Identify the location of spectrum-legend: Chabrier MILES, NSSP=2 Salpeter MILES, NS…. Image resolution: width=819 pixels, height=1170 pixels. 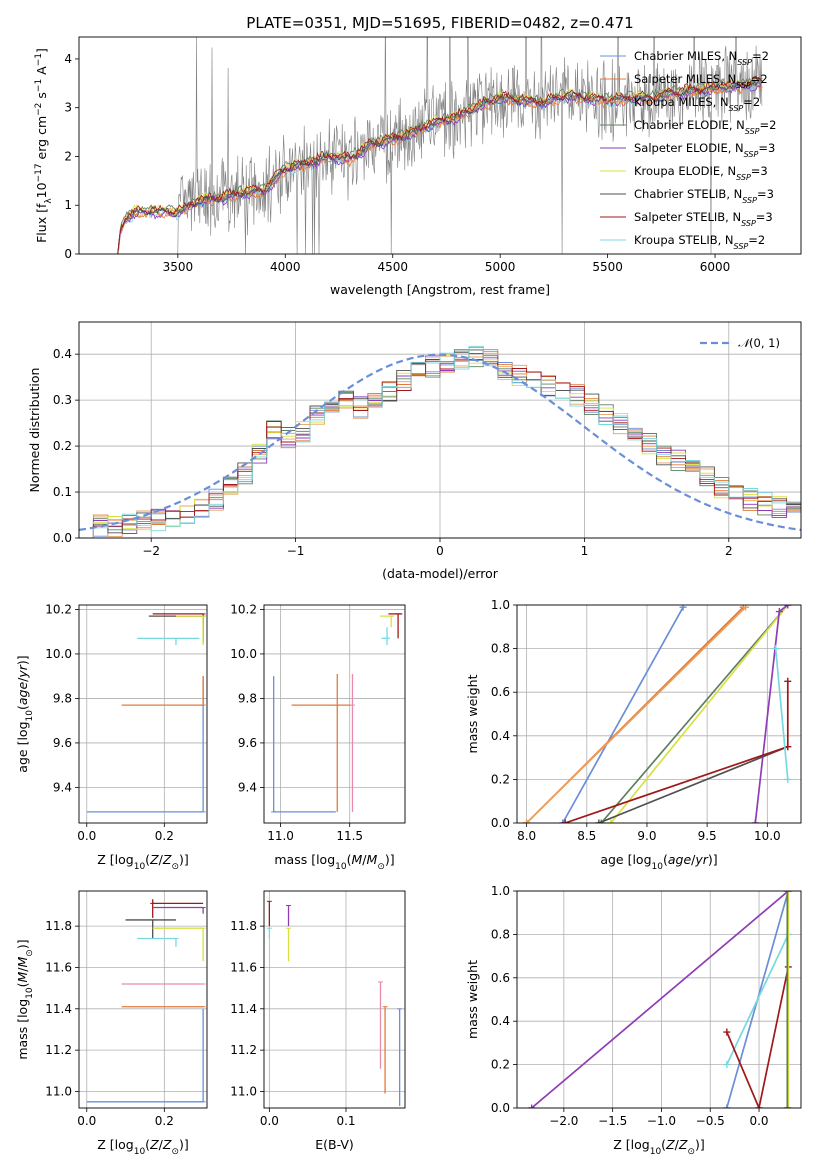
(688, 150).